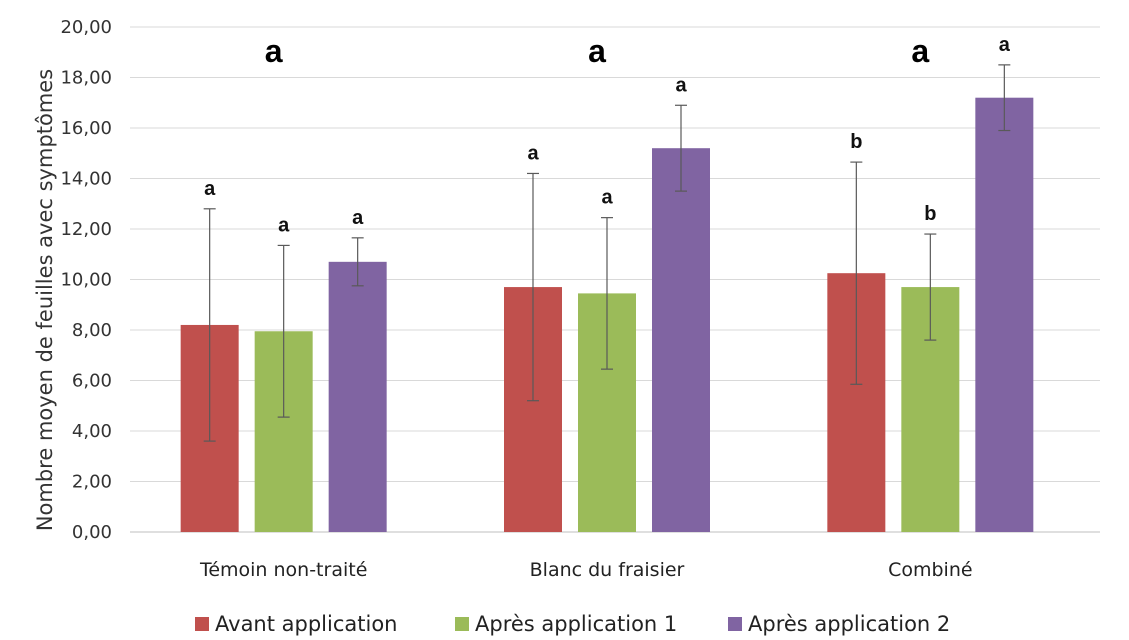  Describe the element at coordinates (576, 624) in the screenshot. I see `legend-label: Après application 1` at that location.